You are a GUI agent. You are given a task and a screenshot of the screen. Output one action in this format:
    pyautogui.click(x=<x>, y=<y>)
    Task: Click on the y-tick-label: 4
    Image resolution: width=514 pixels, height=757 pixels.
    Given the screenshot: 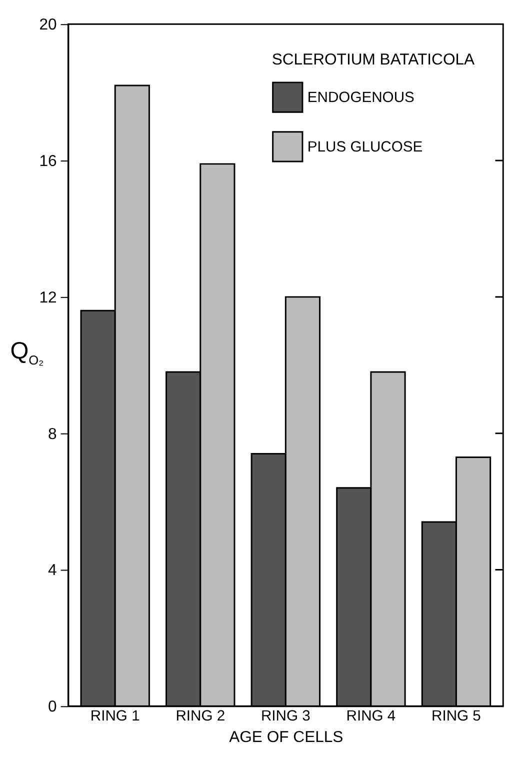 What is the action you would take?
    pyautogui.click(x=53, y=571)
    